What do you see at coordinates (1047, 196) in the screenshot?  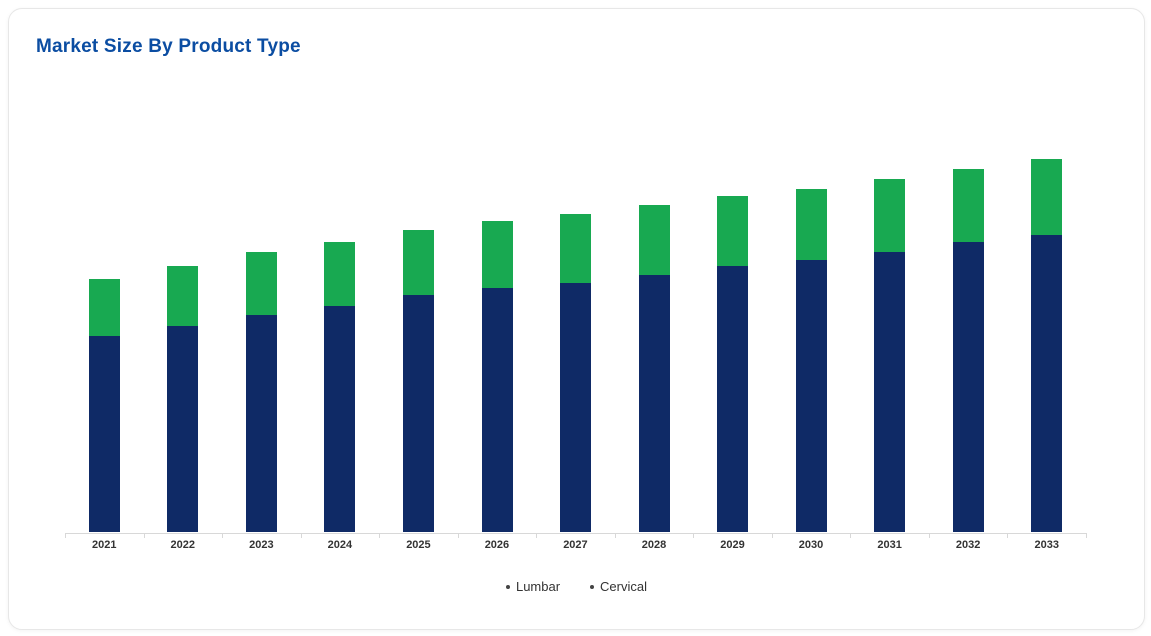 I see `bar-segment-cervical-2033` at bounding box center [1047, 196].